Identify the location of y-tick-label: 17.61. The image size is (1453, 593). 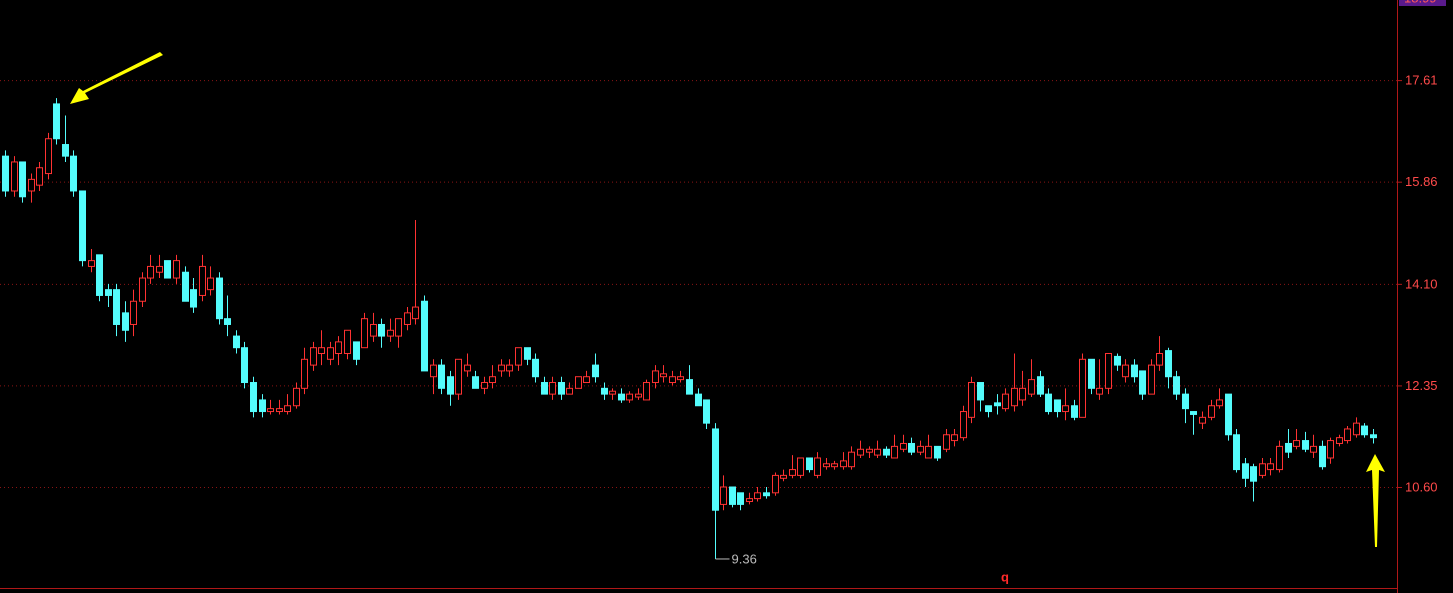
(1421, 80).